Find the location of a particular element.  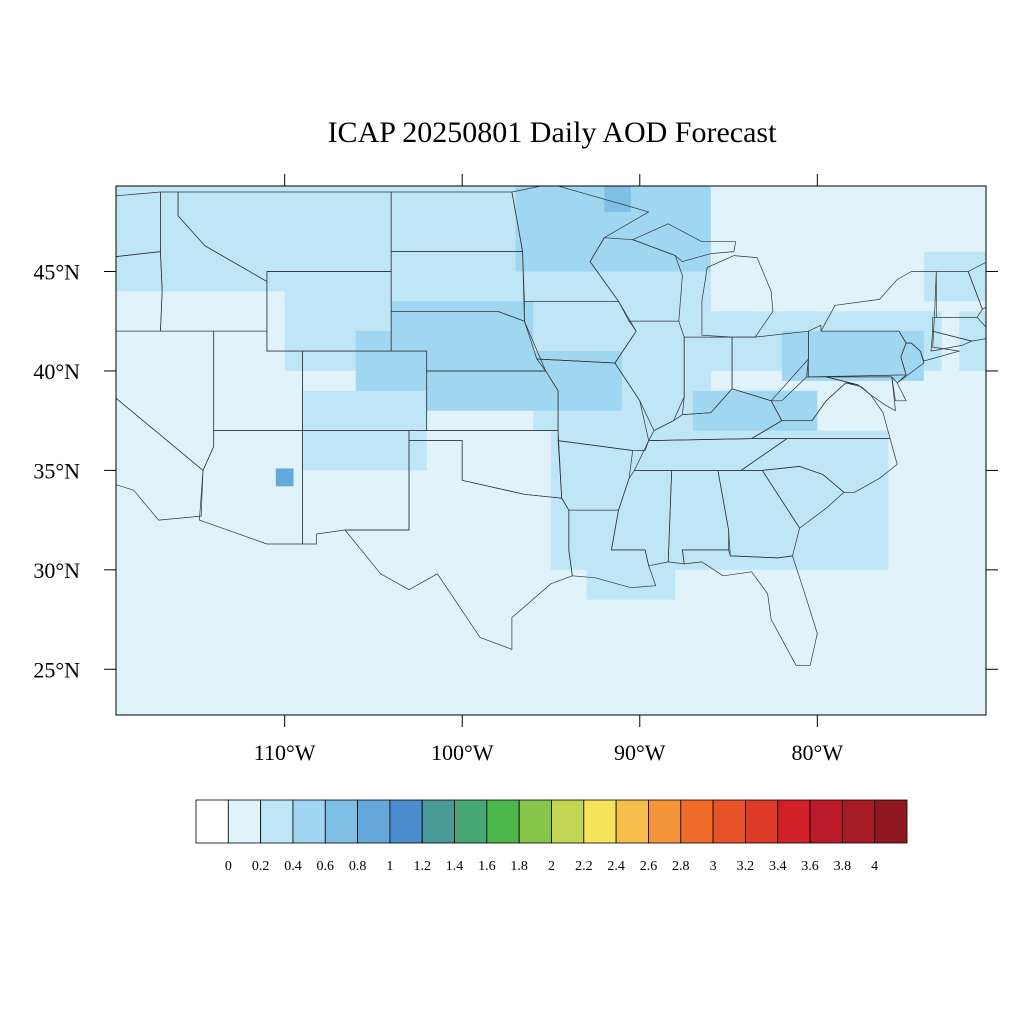

state-outline-new-york is located at coordinates (890, 316).